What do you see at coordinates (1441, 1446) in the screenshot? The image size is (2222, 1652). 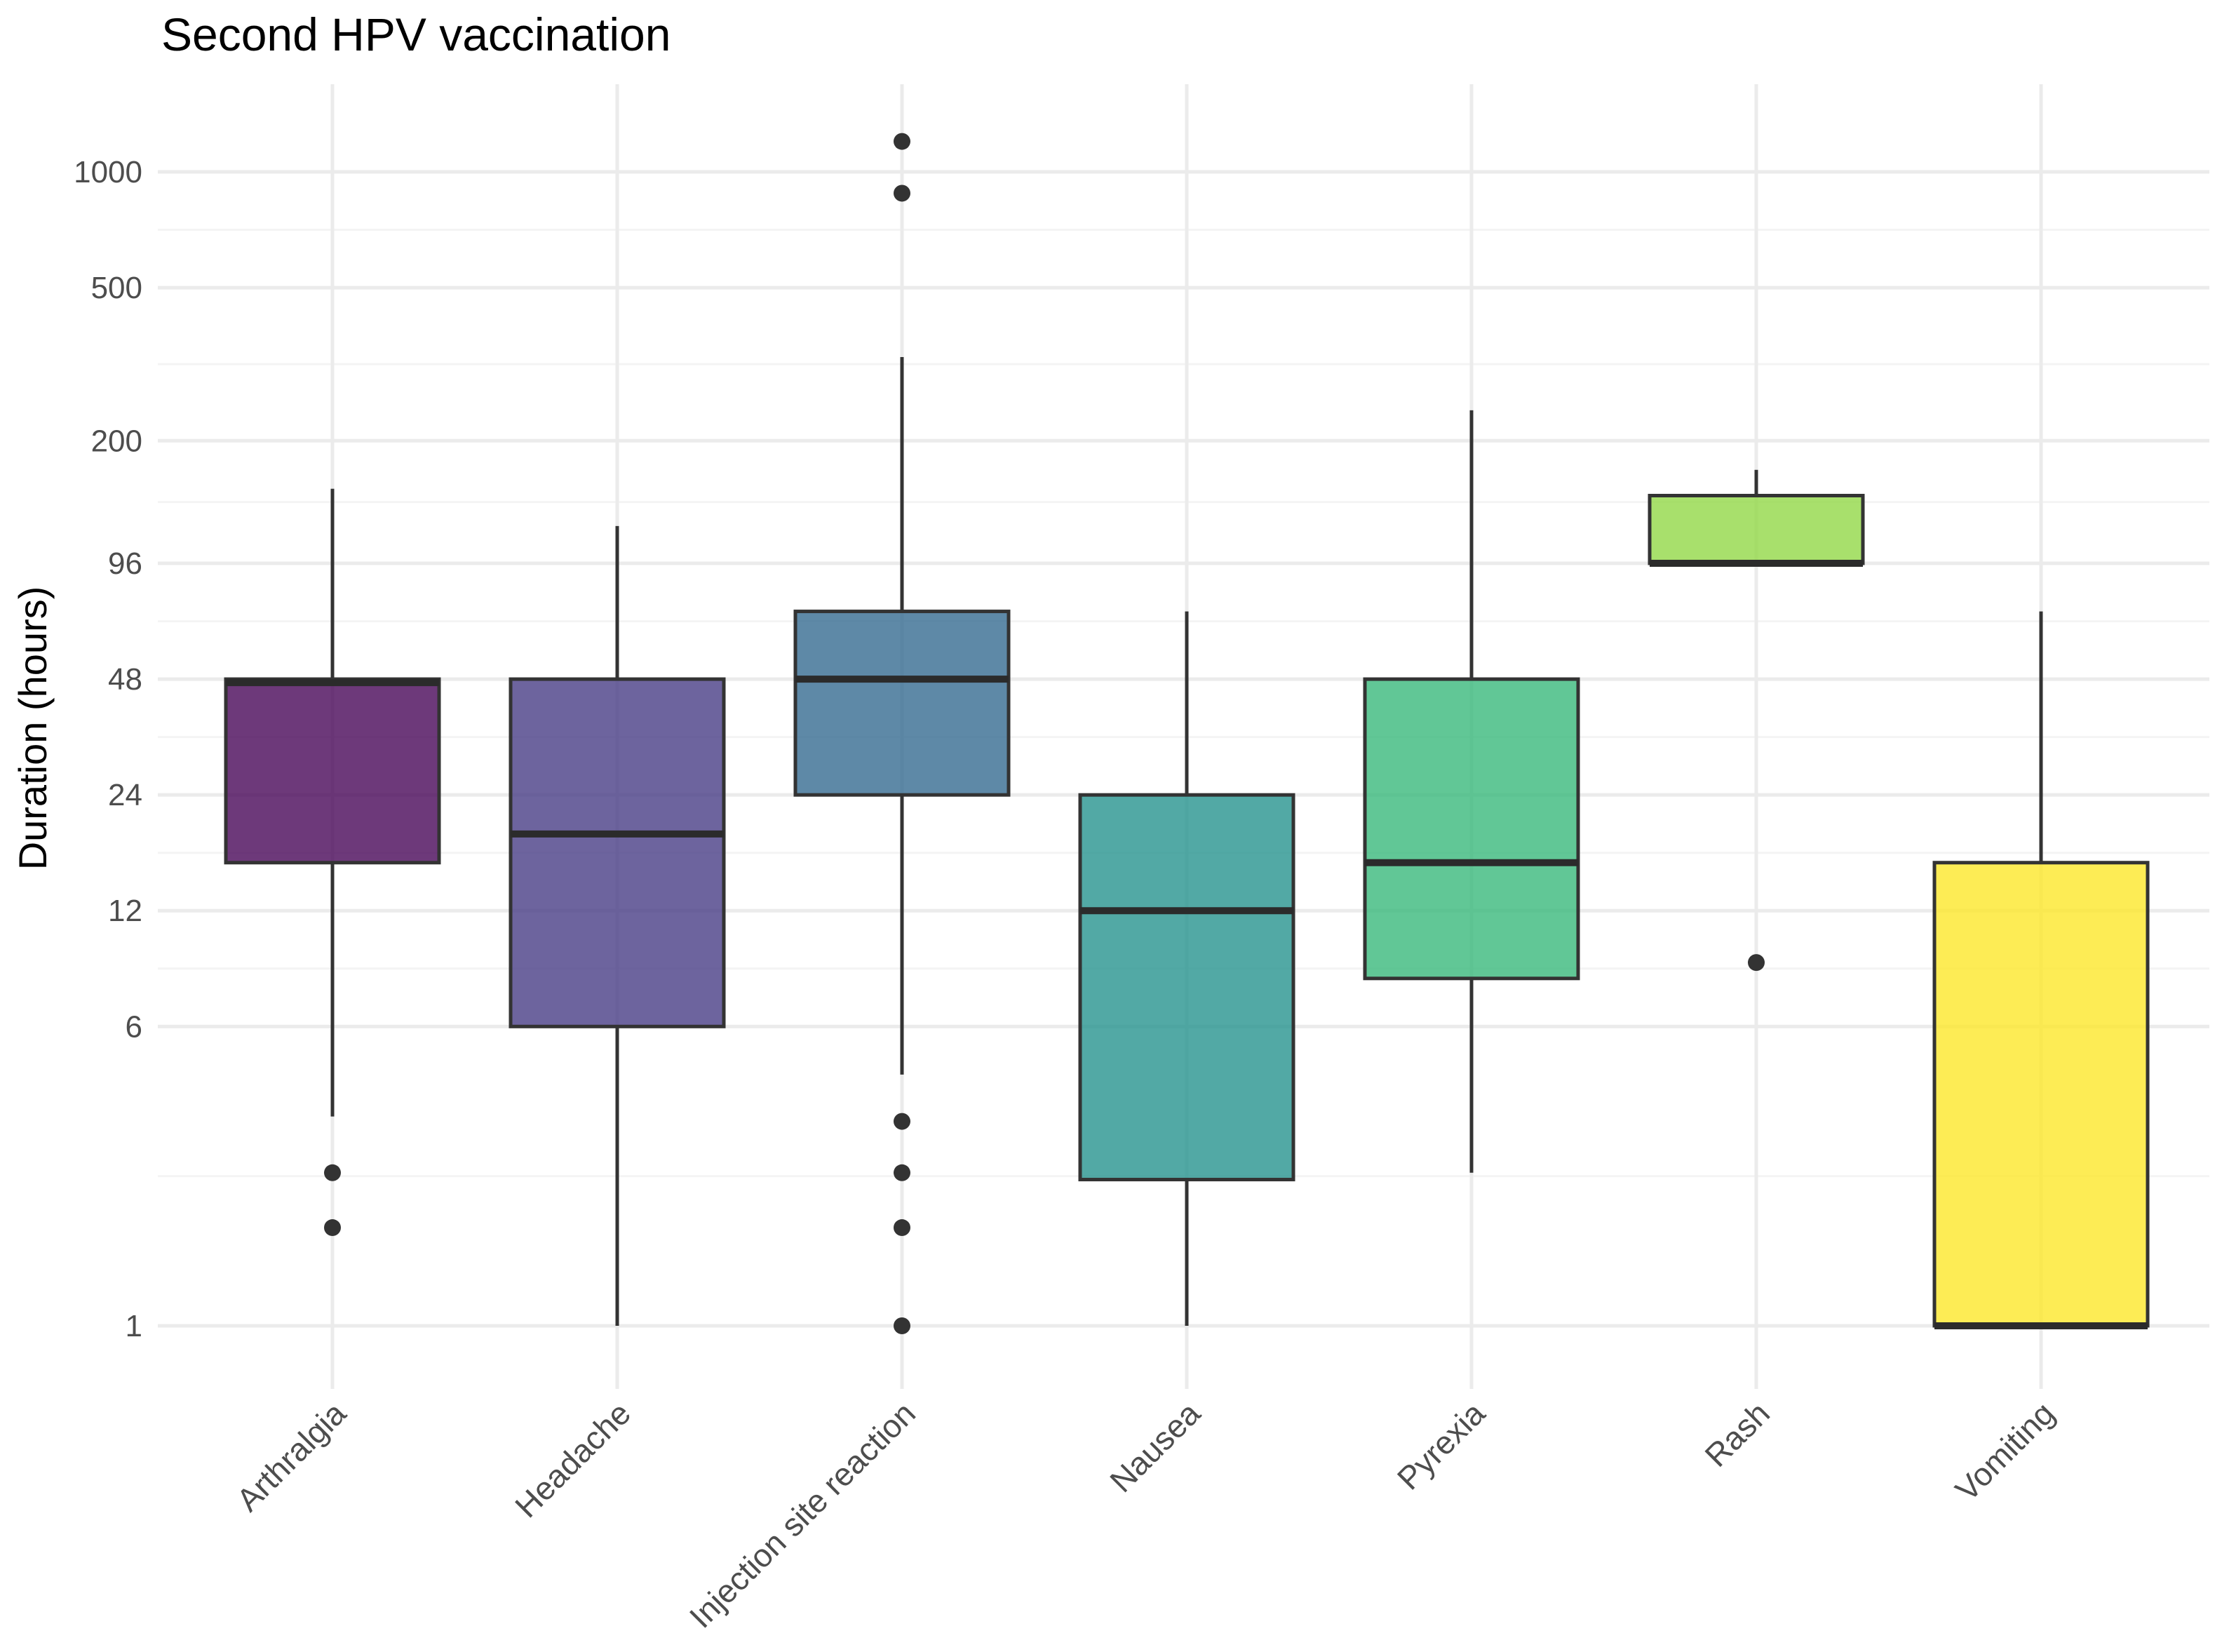 I see `x-tick-label: Pyrexia` at bounding box center [1441, 1446].